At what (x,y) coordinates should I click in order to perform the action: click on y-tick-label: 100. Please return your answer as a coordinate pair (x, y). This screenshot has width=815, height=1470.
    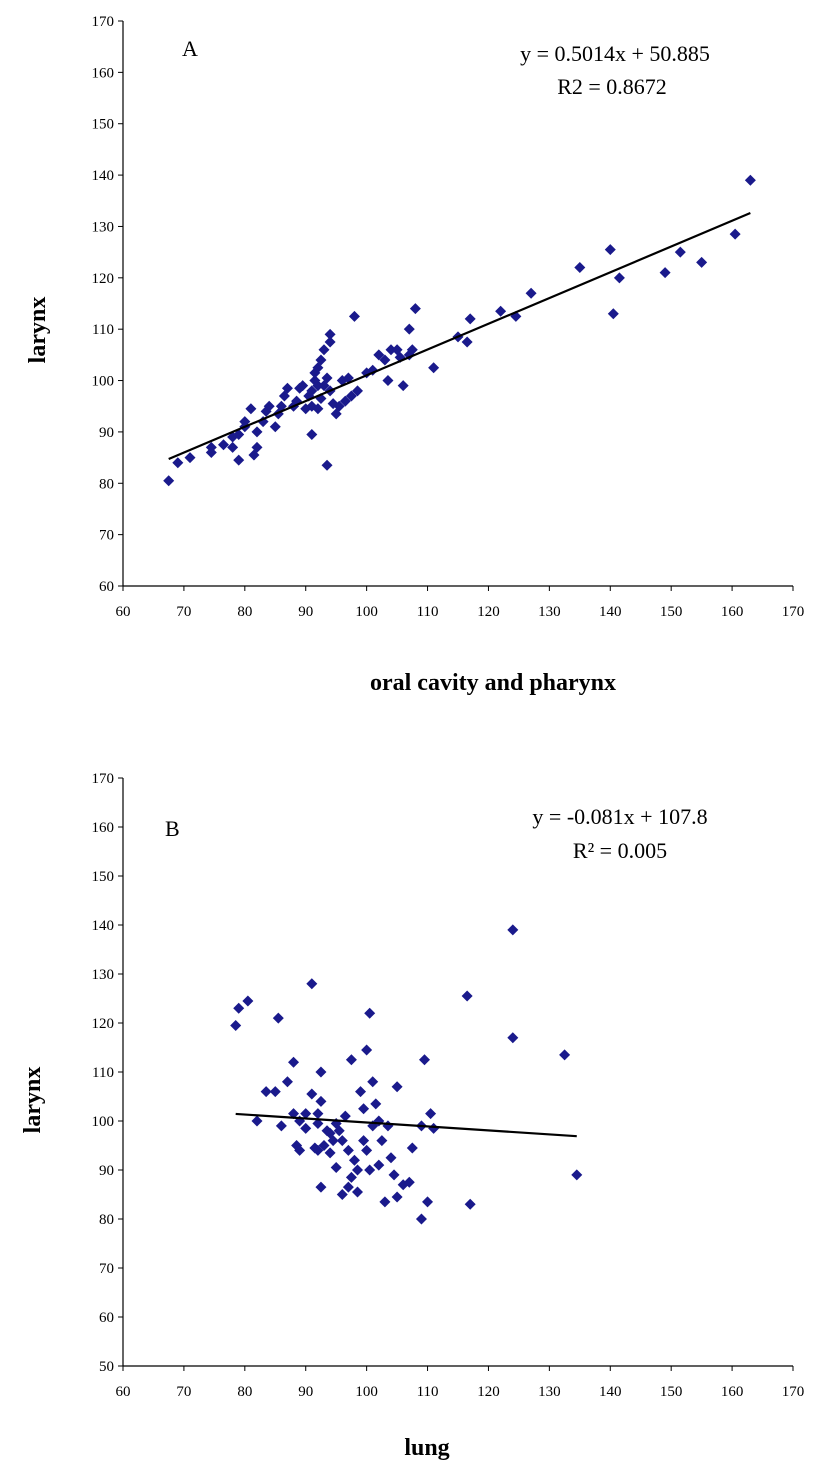
    Looking at the image, I should click on (103, 382).